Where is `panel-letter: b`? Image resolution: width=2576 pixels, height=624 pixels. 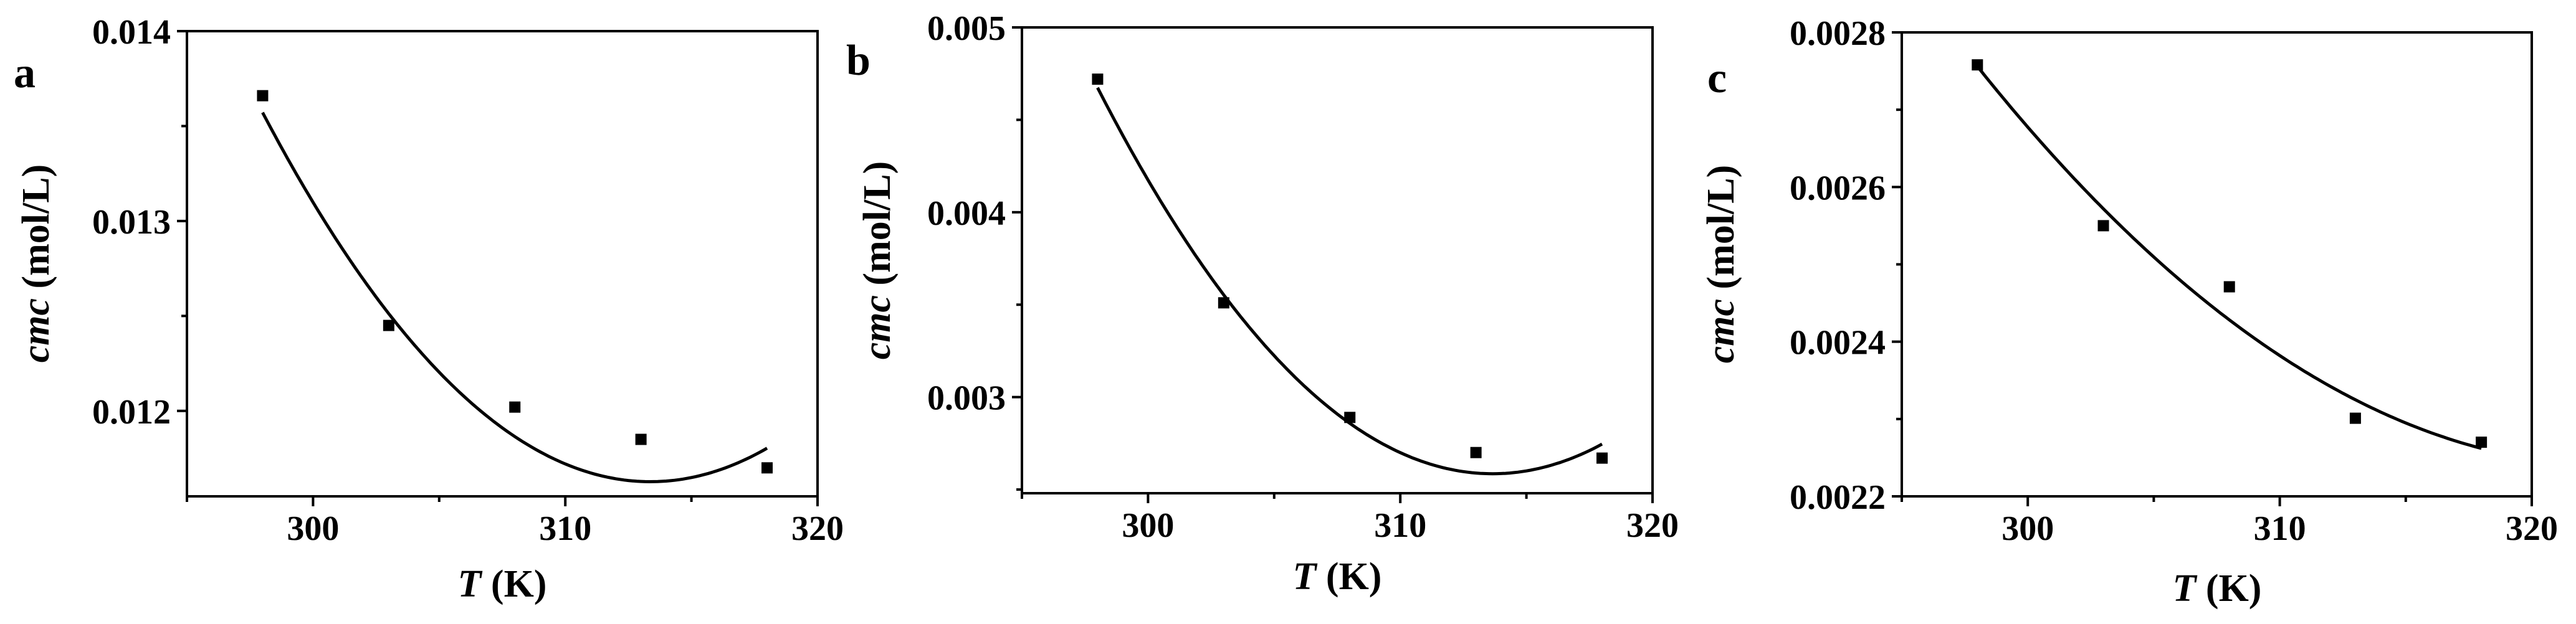
panel-letter: b is located at coordinates (858, 61).